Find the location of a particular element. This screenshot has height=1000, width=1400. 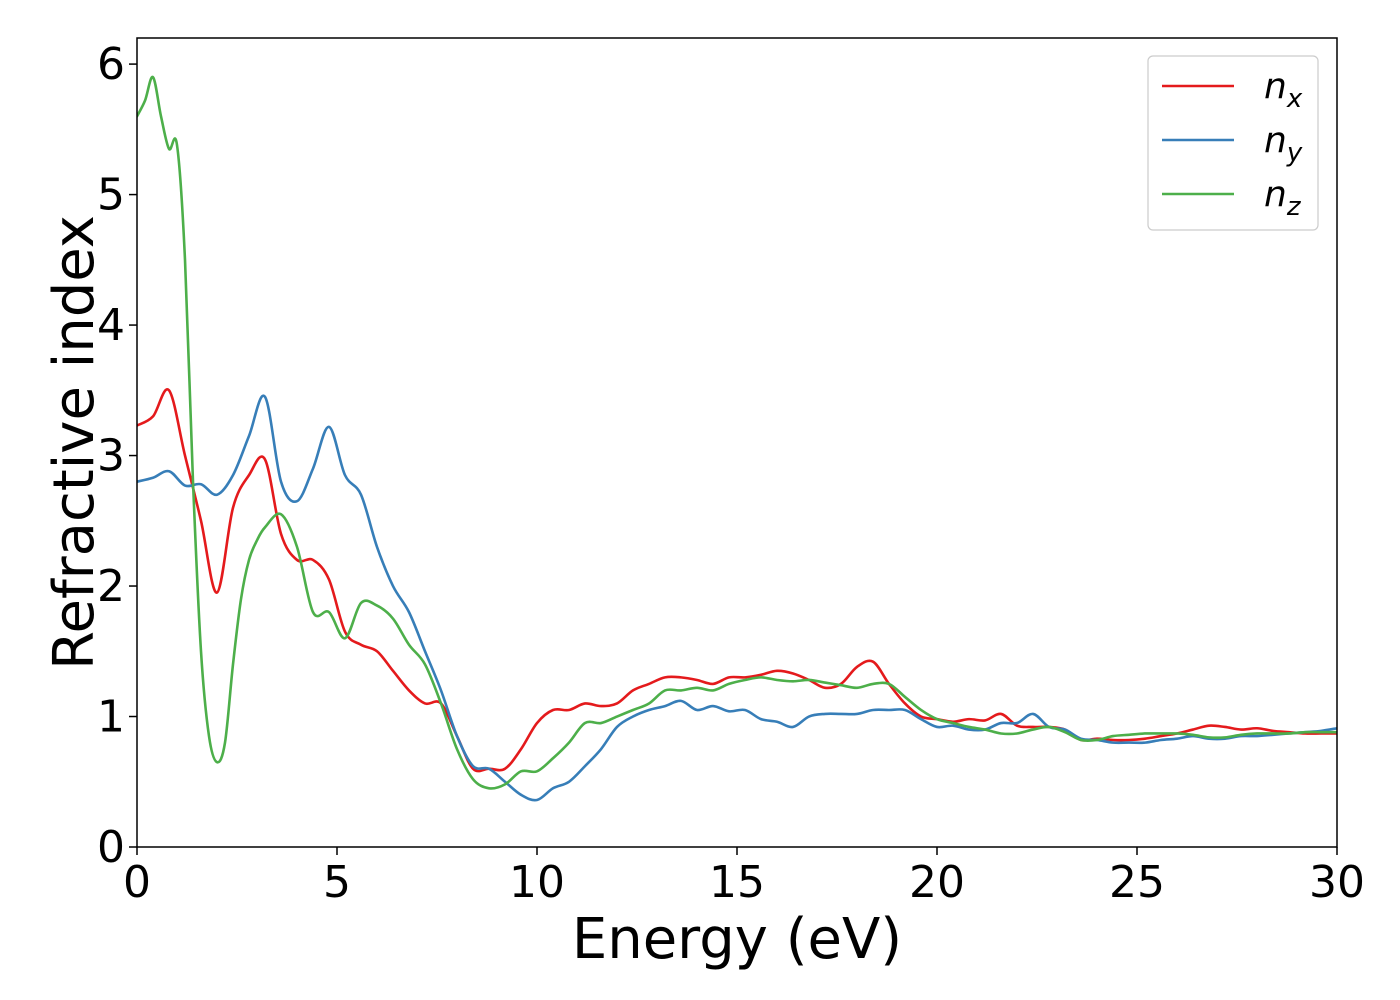

legend-box is located at coordinates (1233, 143).